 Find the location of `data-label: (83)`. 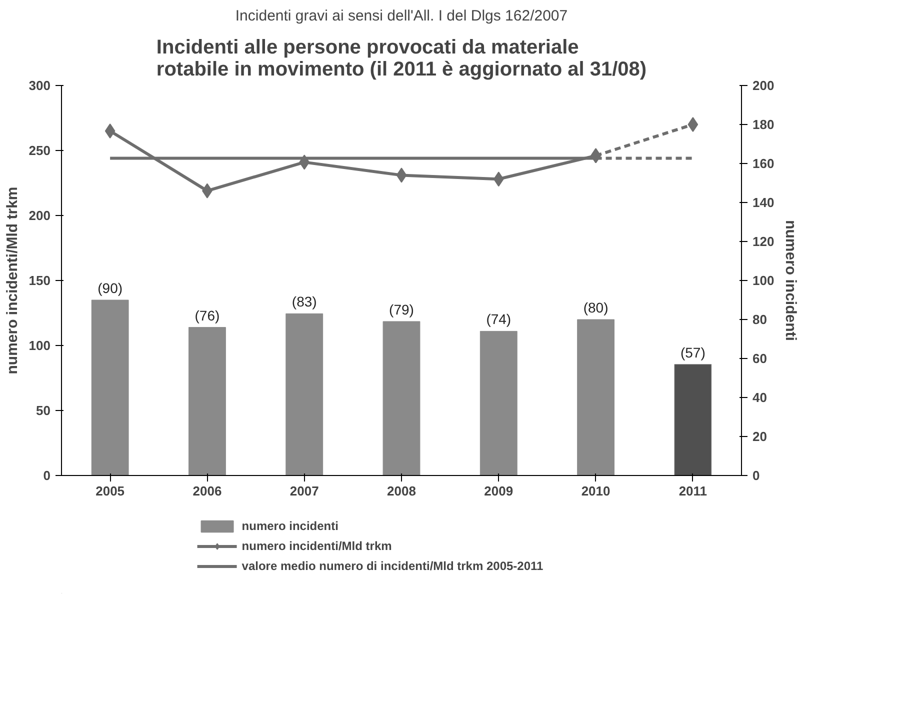

data-label: (83) is located at coordinates (304, 302).